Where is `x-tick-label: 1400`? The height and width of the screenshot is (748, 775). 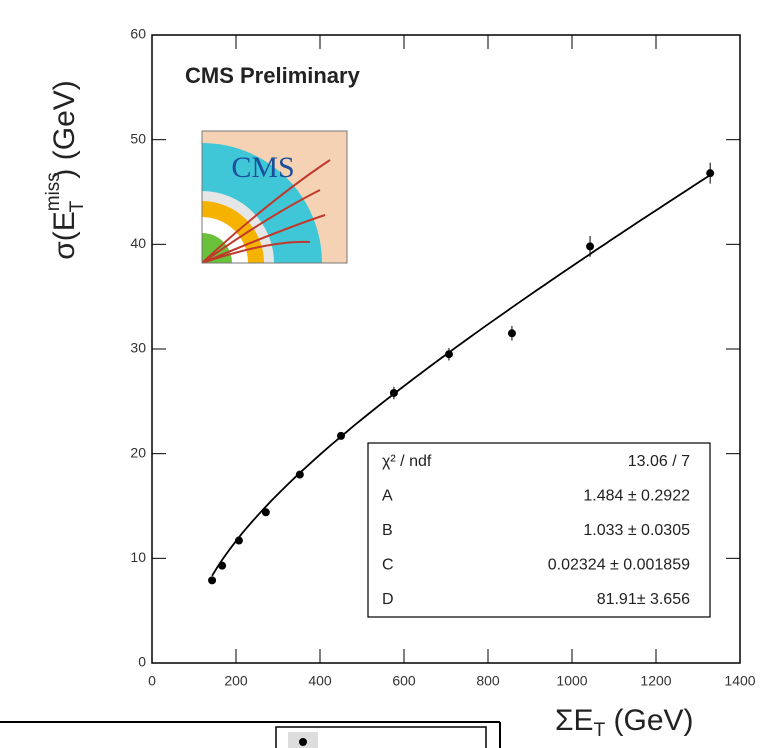 x-tick-label: 1400 is located at coordinates (739, 681).